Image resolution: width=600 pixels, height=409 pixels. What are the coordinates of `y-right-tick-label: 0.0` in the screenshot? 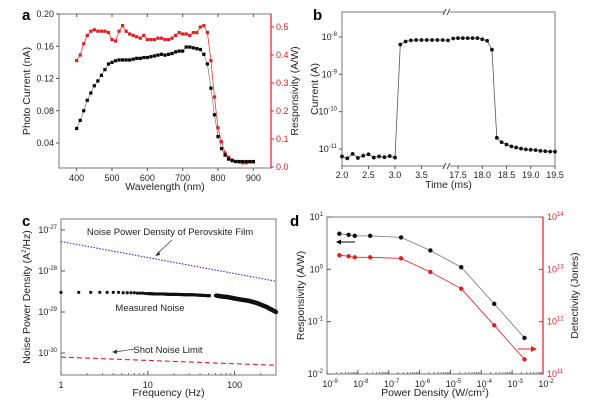 It's located at (282, 167).